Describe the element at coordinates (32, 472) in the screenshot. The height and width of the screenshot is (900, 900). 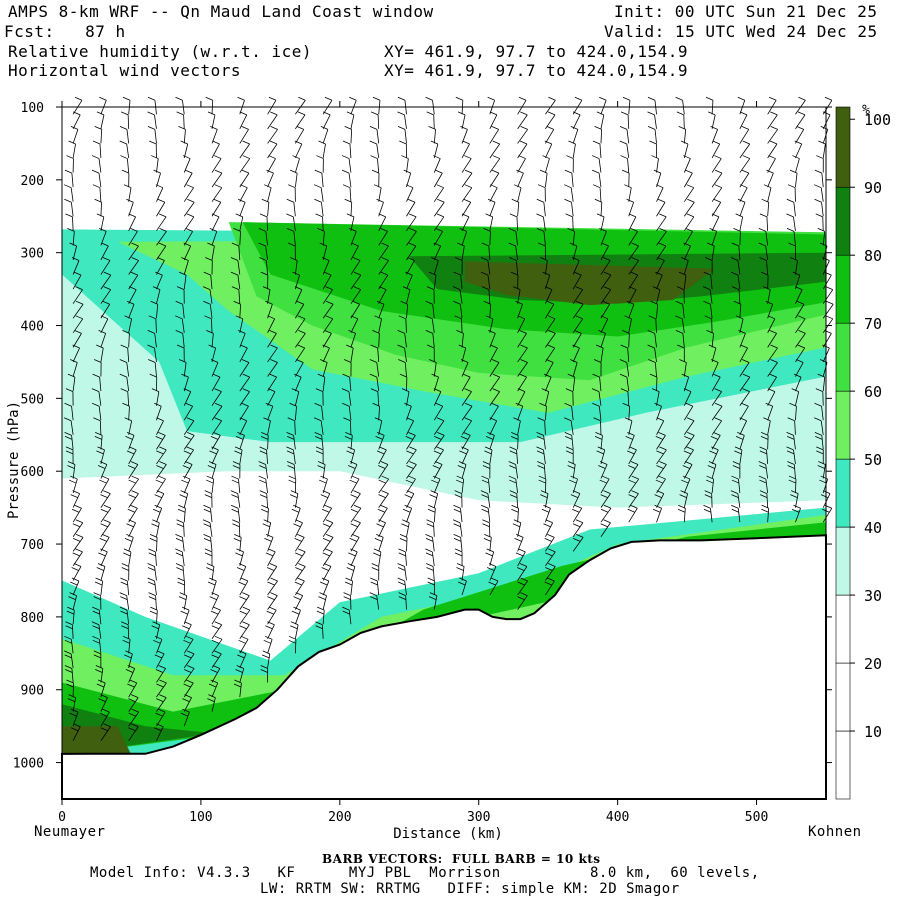
I see `y-tick-label: 600` at that location.